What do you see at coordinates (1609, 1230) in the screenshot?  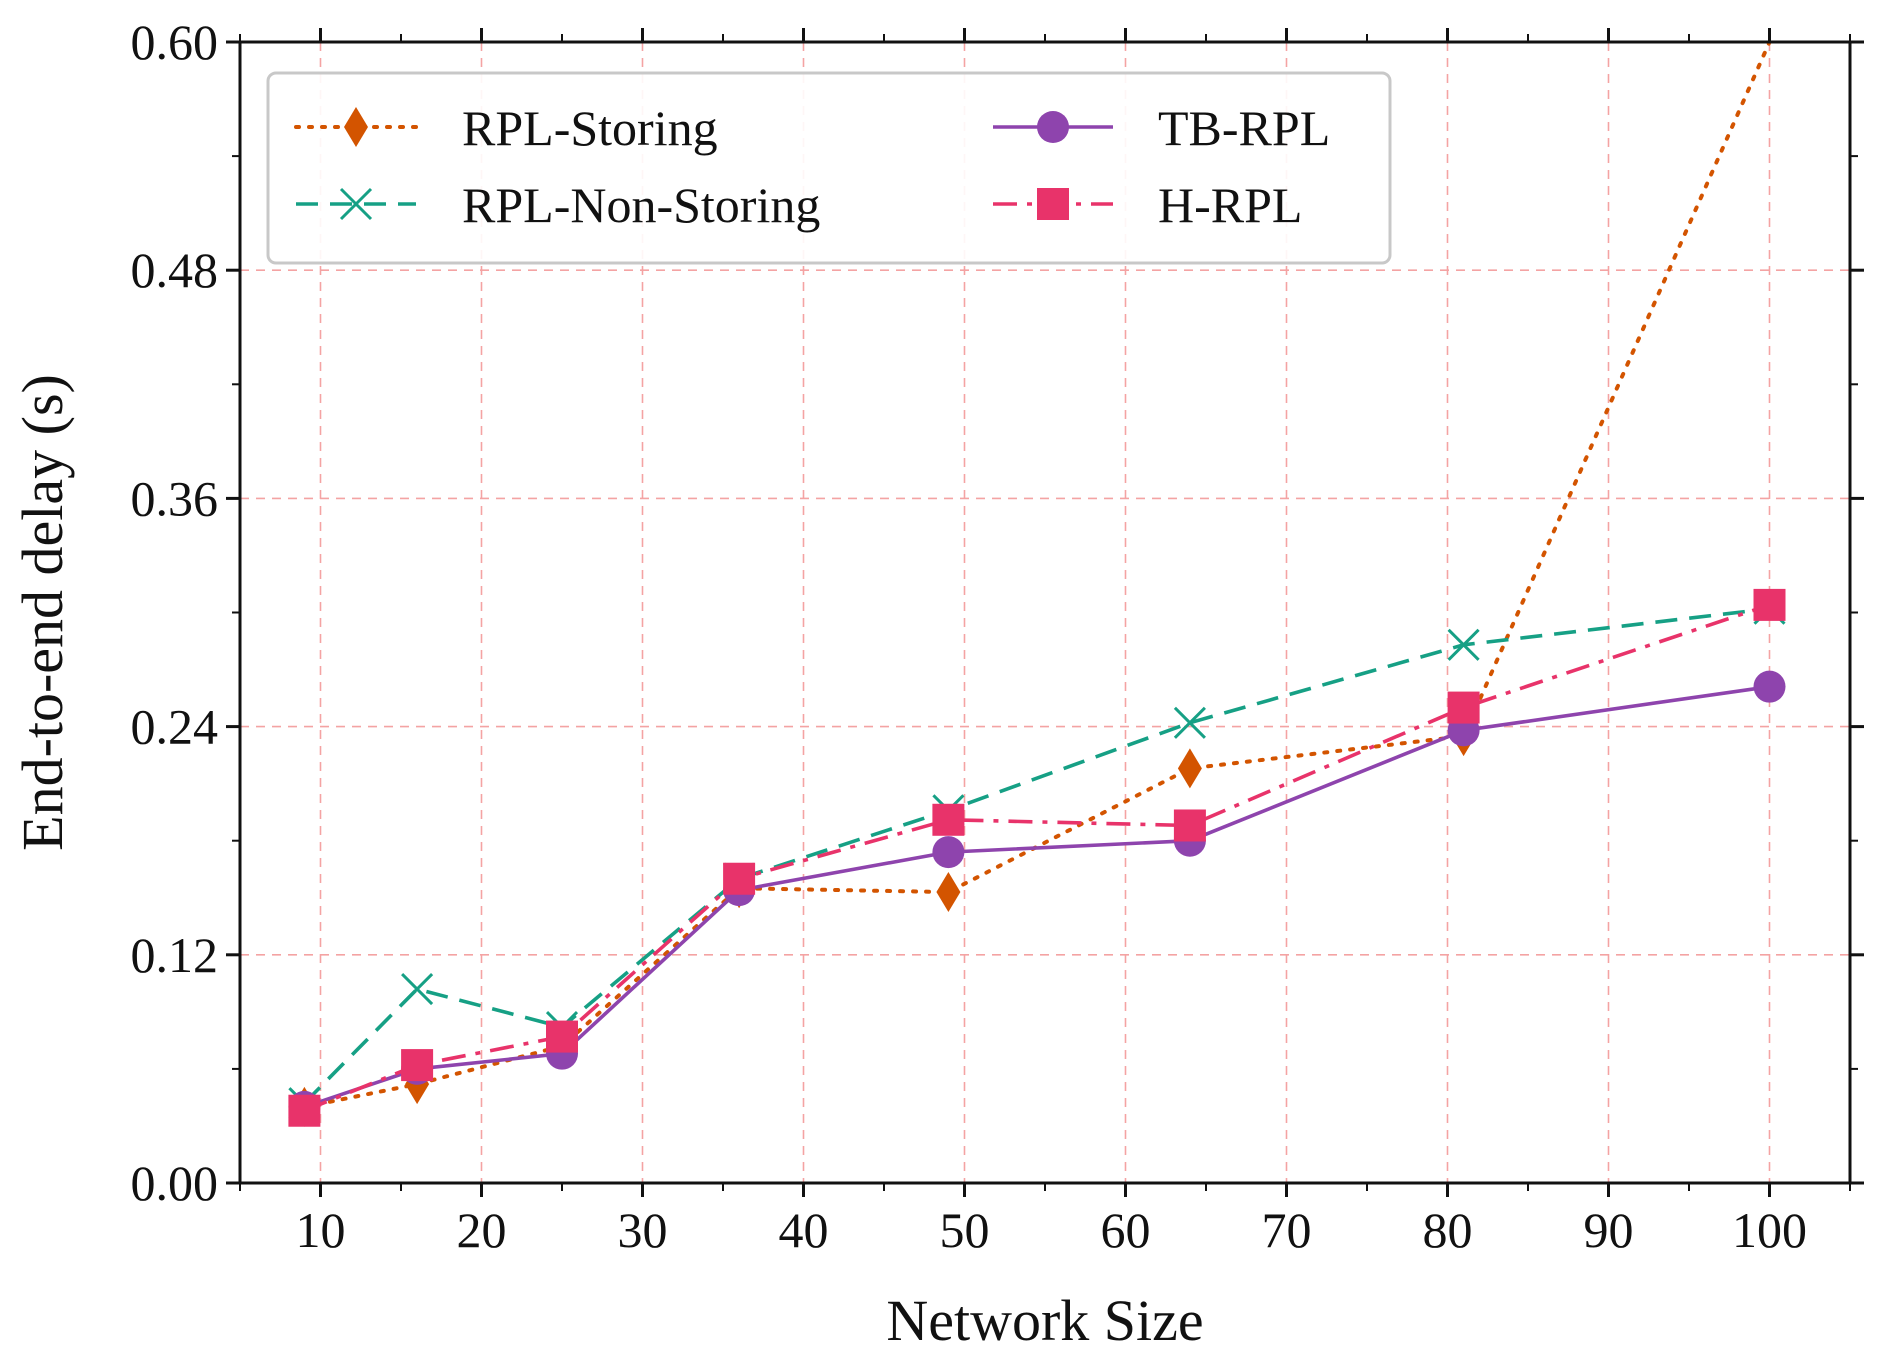 I see `x-tick-label: 90` at bounding box center [1609, 1230].